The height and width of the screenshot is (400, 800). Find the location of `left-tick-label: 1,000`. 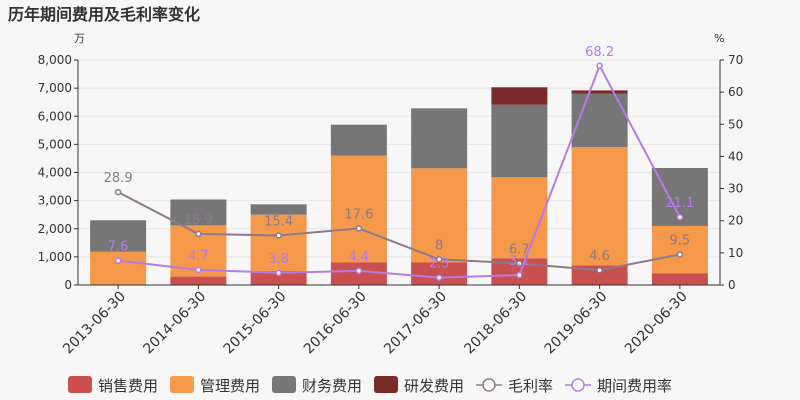

left-tick-label: 1,000 is located at coordinates (55, 257).